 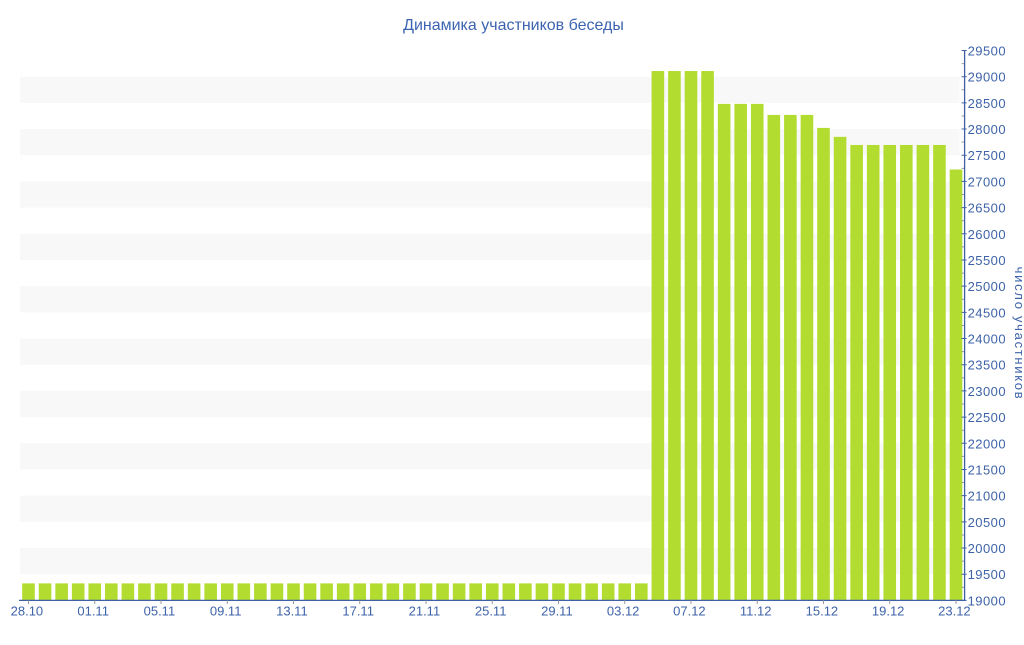 What do you see at coordinates (93, 610) in the screenshot?
I see `svg-text: 01.11` at bounding box center [93, 610].